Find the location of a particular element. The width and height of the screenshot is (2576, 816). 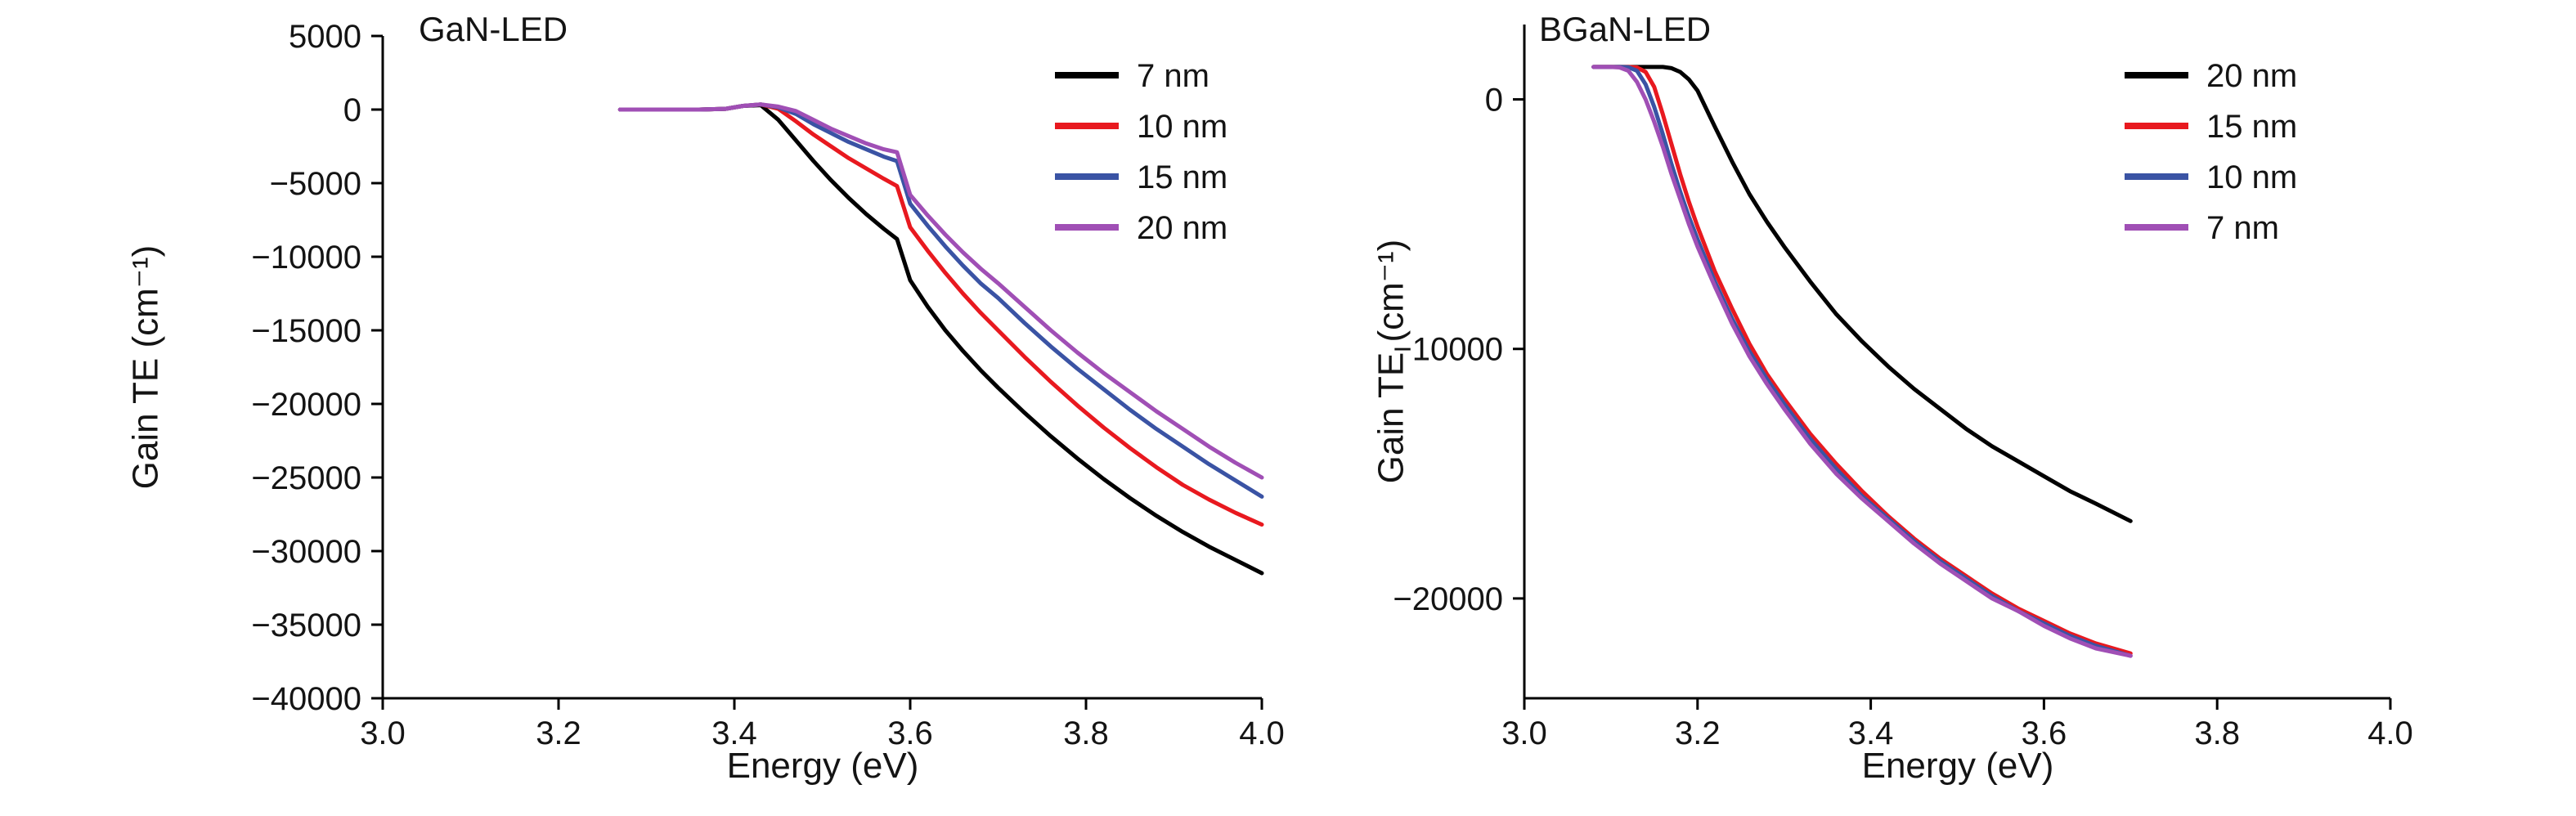

panel-title-gan-led: GaN-LED is located at coordinates (494, 29).